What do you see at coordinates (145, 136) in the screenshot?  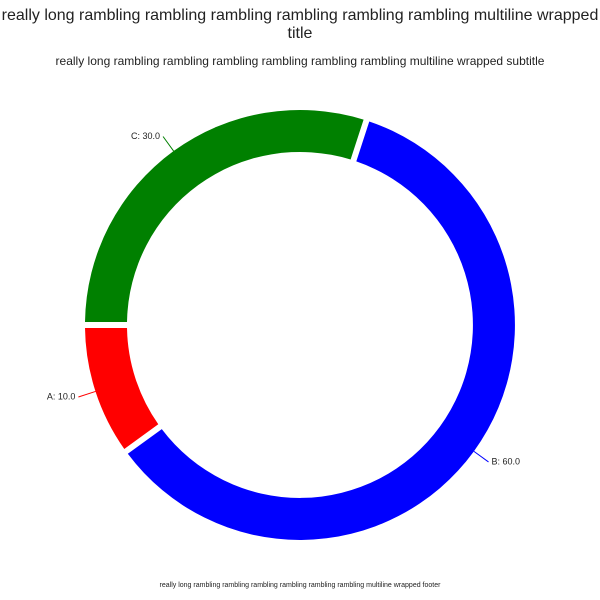 I see `slice-label-c: C: 30.0` at bounding box center [145, 136].